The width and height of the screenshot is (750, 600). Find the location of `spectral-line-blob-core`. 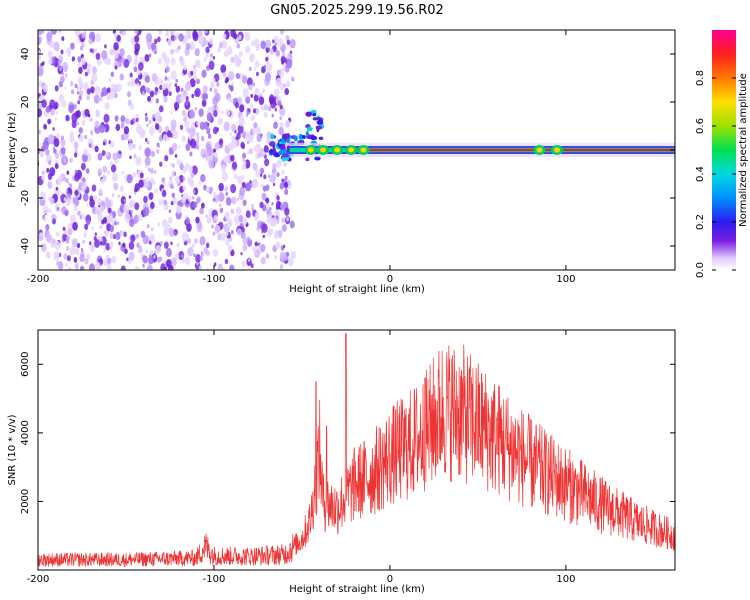

spectral-line-blob-core is located at coordinates (557, 150).